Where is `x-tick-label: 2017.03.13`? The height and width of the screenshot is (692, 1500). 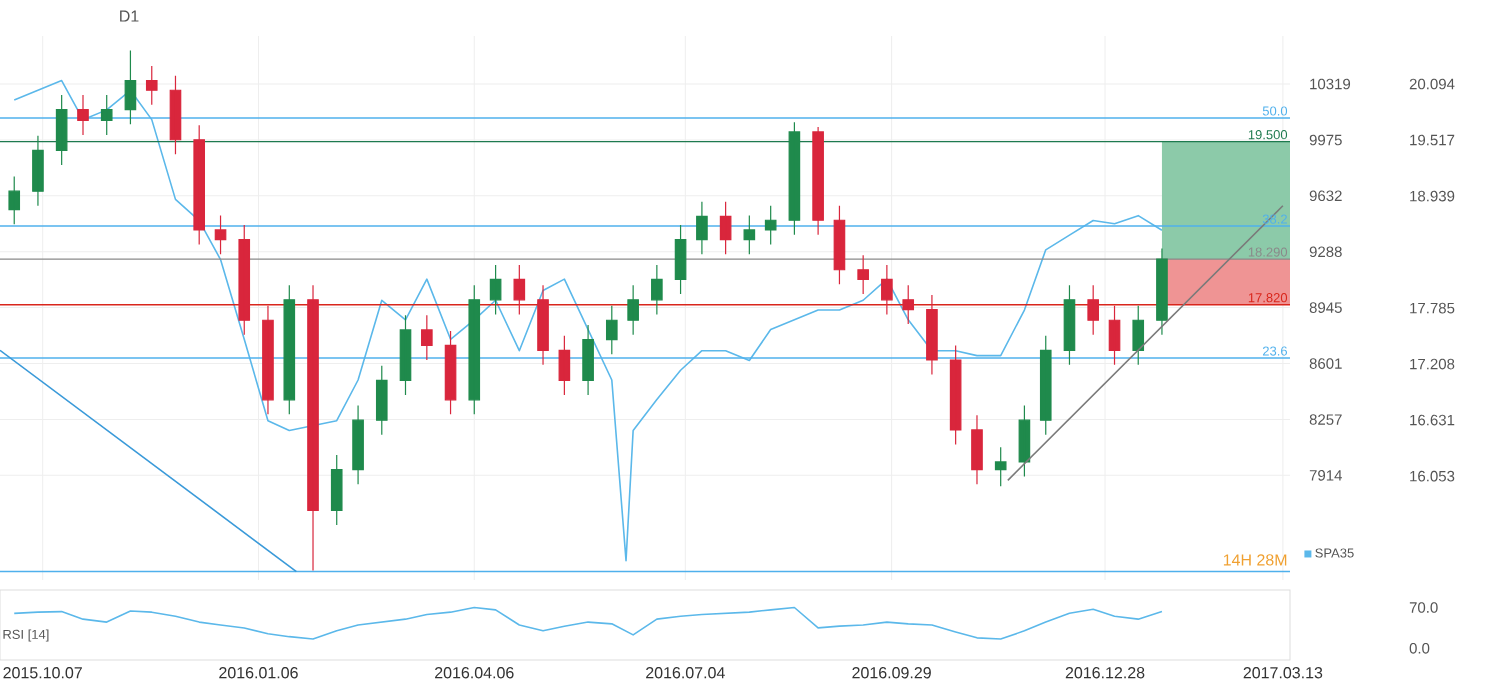
x-tick-label: 2017.03.13 is located at coordinates (1283, 673).